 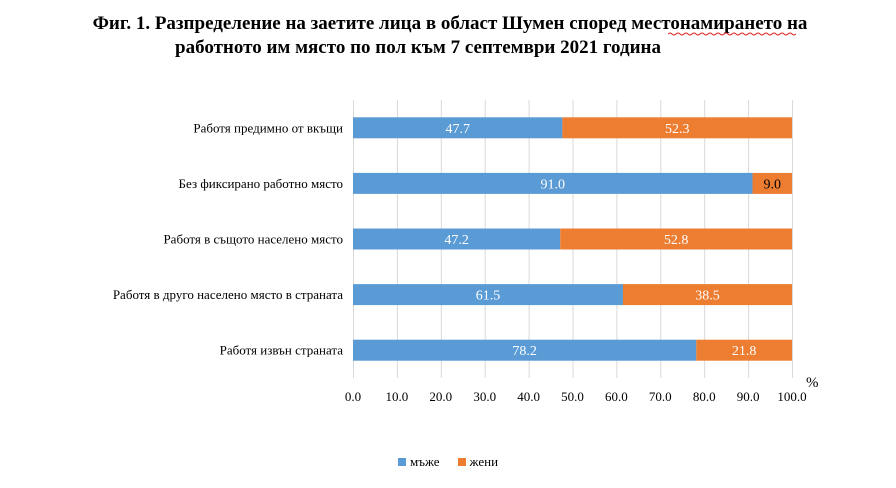 I want to click on x-tick-label-5: 50.0, so click(x=572, y=396).